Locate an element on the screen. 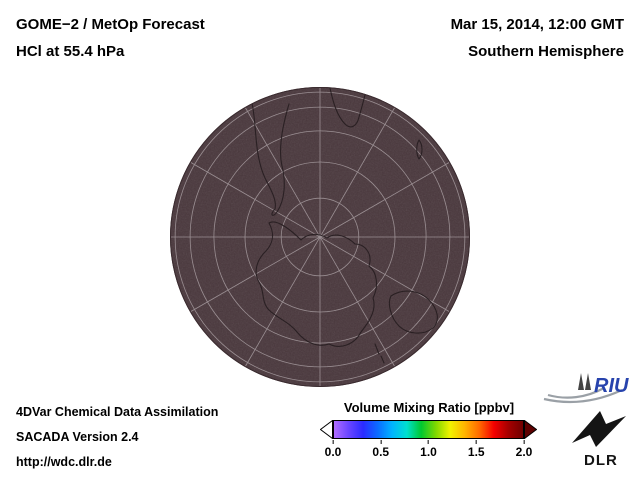 The width and height of the screenshot is (640, 480). colorbar-bar-row is located at coordinates (429, 429).